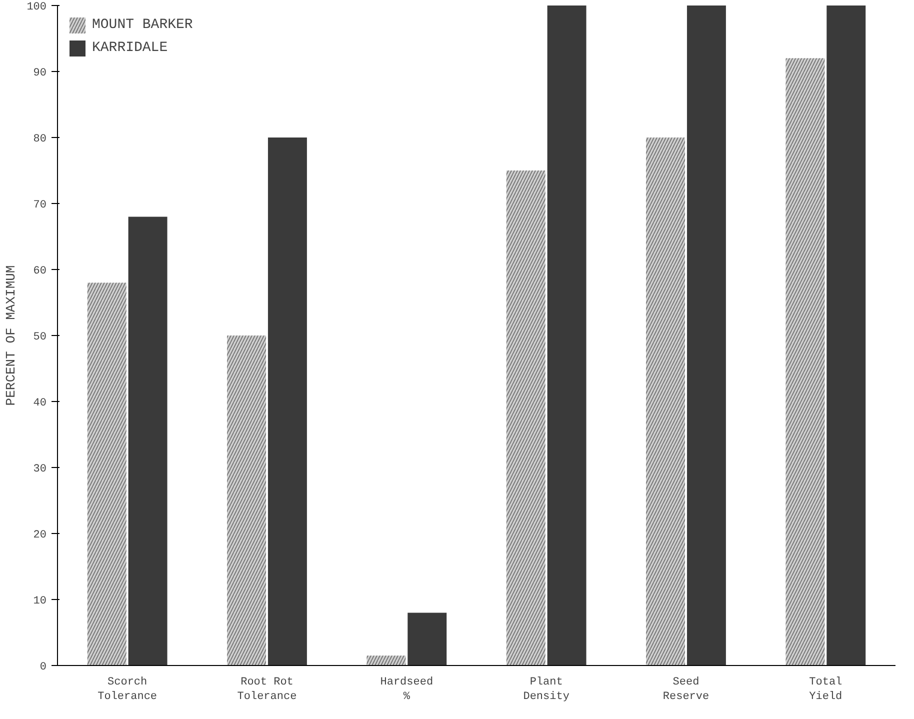  Describe the element at coordinates (39, 338) in the screenshot. I see `y-tick-label: 50` at that location.